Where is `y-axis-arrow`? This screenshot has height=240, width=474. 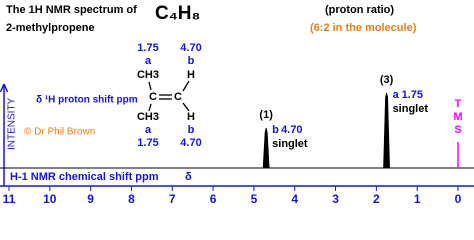
y-axis-arrow is located at coordinates (4, 88).